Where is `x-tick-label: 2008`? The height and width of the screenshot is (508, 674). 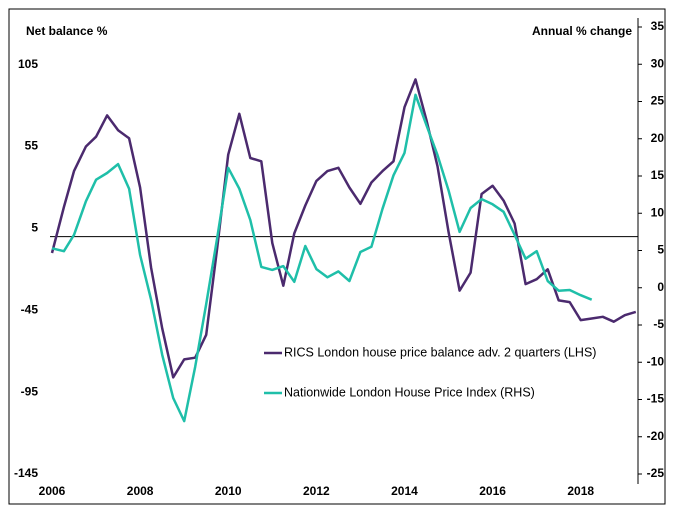 x-tick-label: 2008 is located at coordinates (140, 491).